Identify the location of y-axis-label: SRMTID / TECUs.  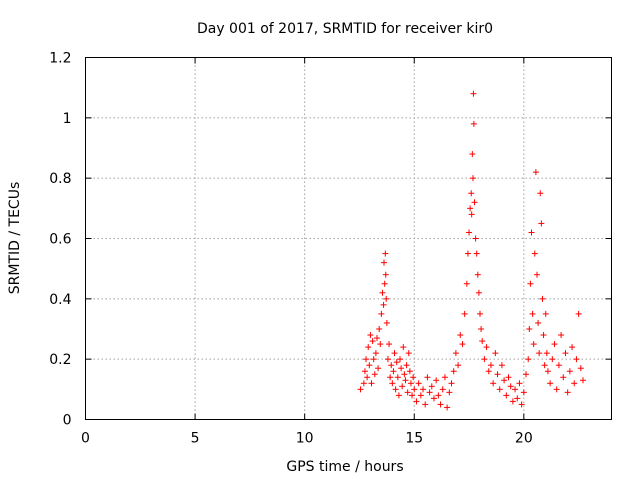
(15, 238).